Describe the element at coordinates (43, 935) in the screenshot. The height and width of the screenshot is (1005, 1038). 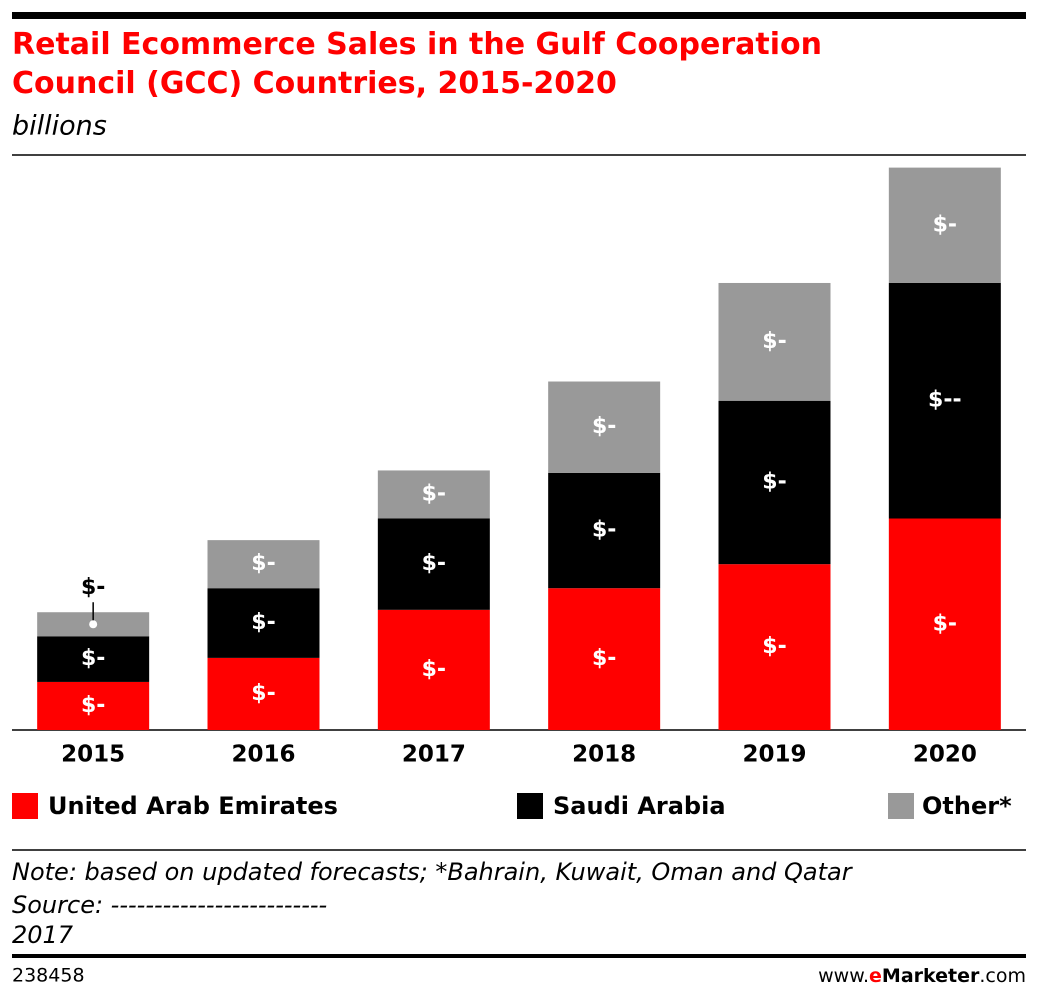
I see `source-year: 2017` at that location.